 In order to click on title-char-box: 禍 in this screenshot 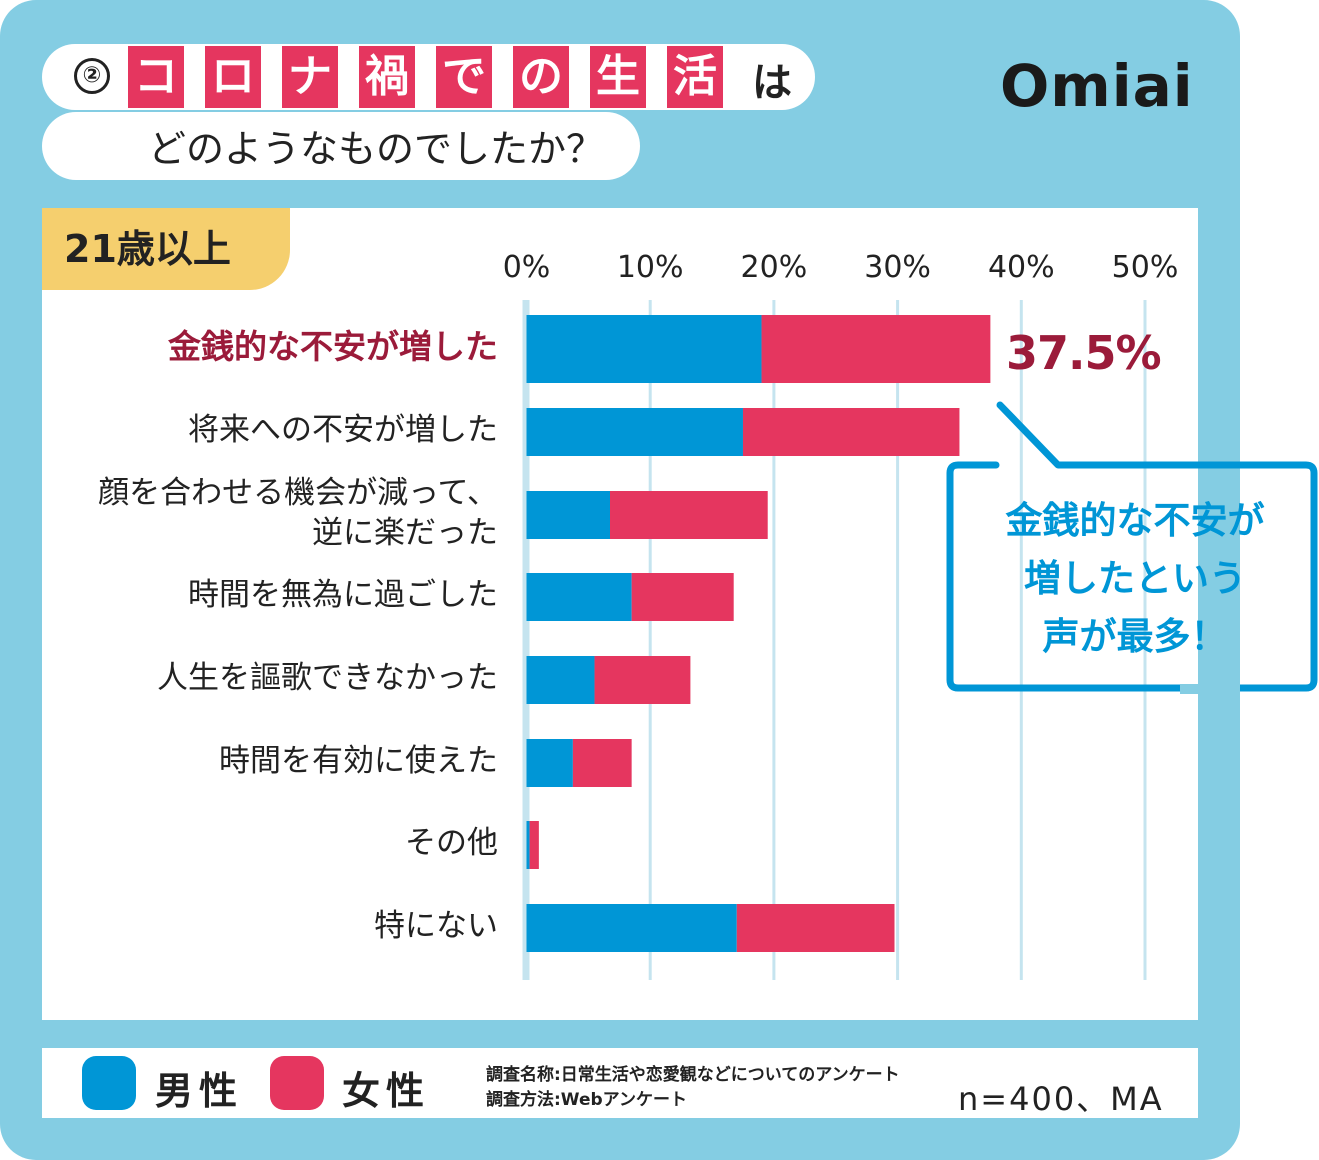, I will do `click(387, 77)`.